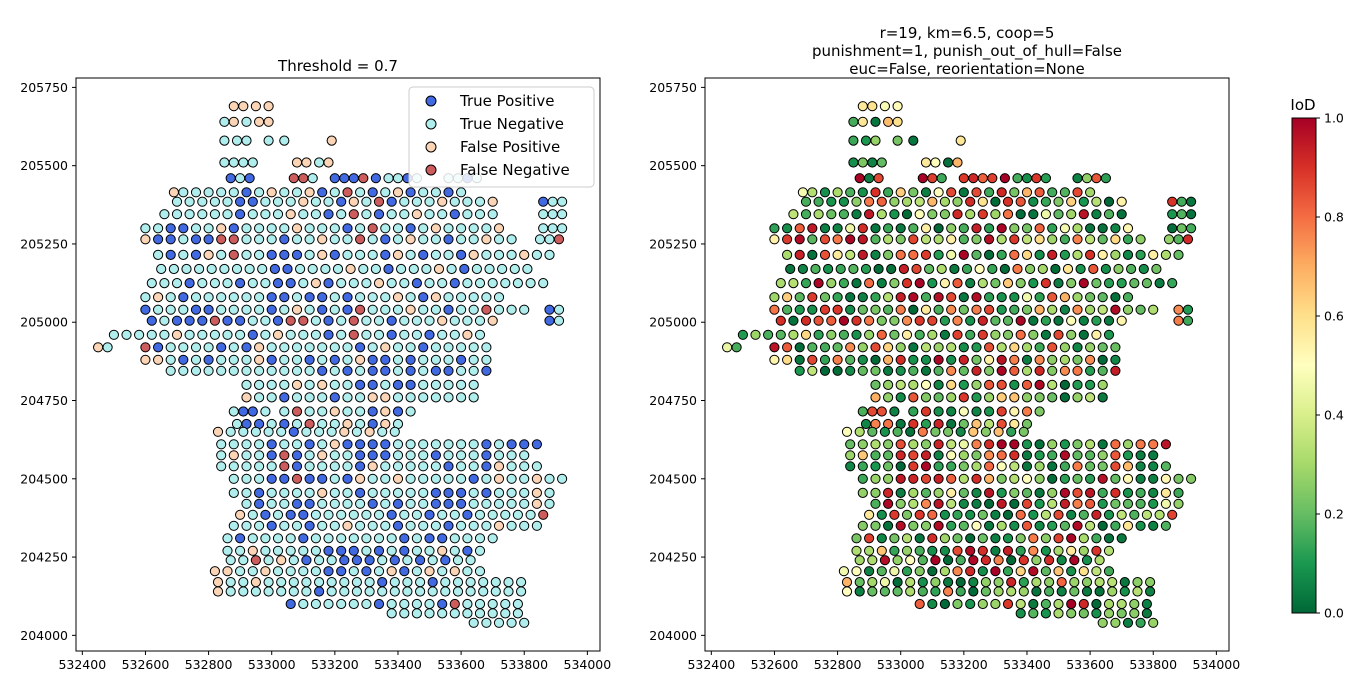  I want to click on colorbar-tick-label: 0.6, so click(1334, 316).